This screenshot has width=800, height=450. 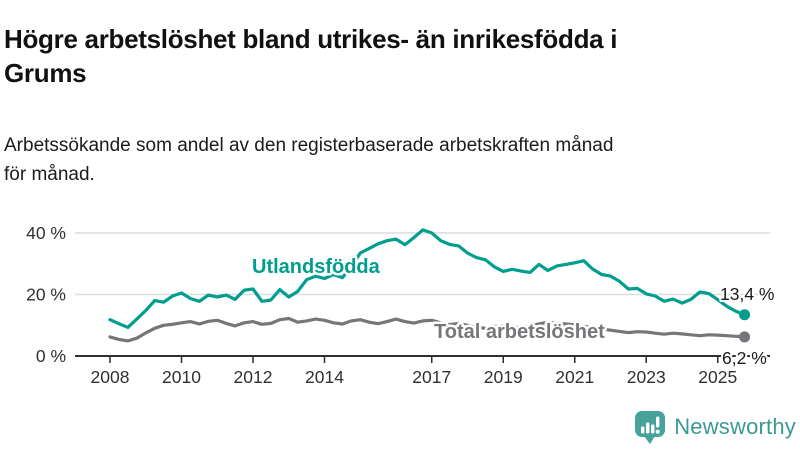 I want to click on x-tick-label: 2010, so click(x=181, y=377).